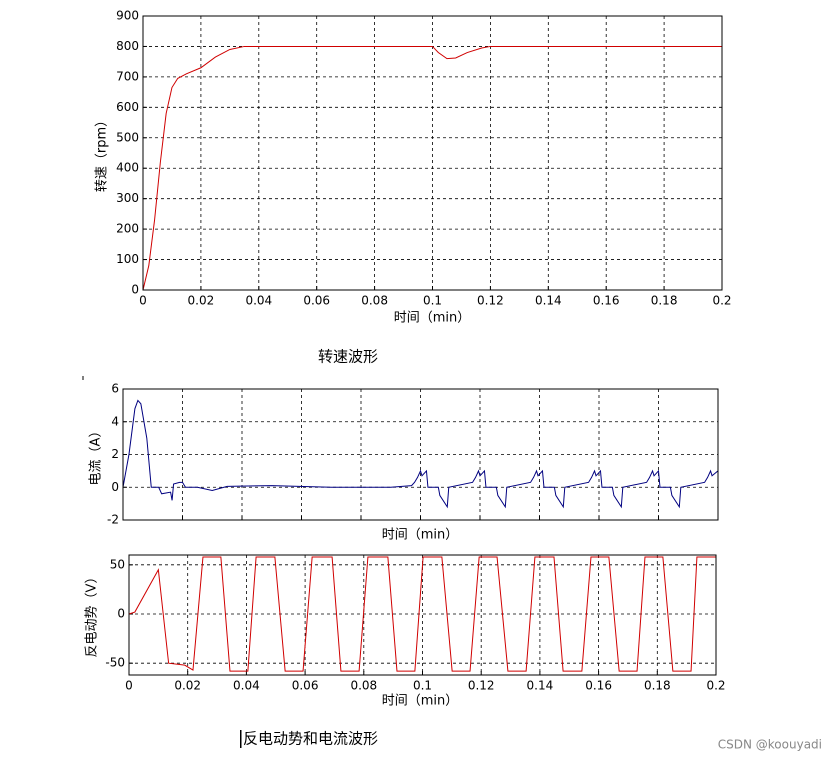  Describe the element at coordinates (241, 739) in the screenshot. I see `text-cursor` at that location.